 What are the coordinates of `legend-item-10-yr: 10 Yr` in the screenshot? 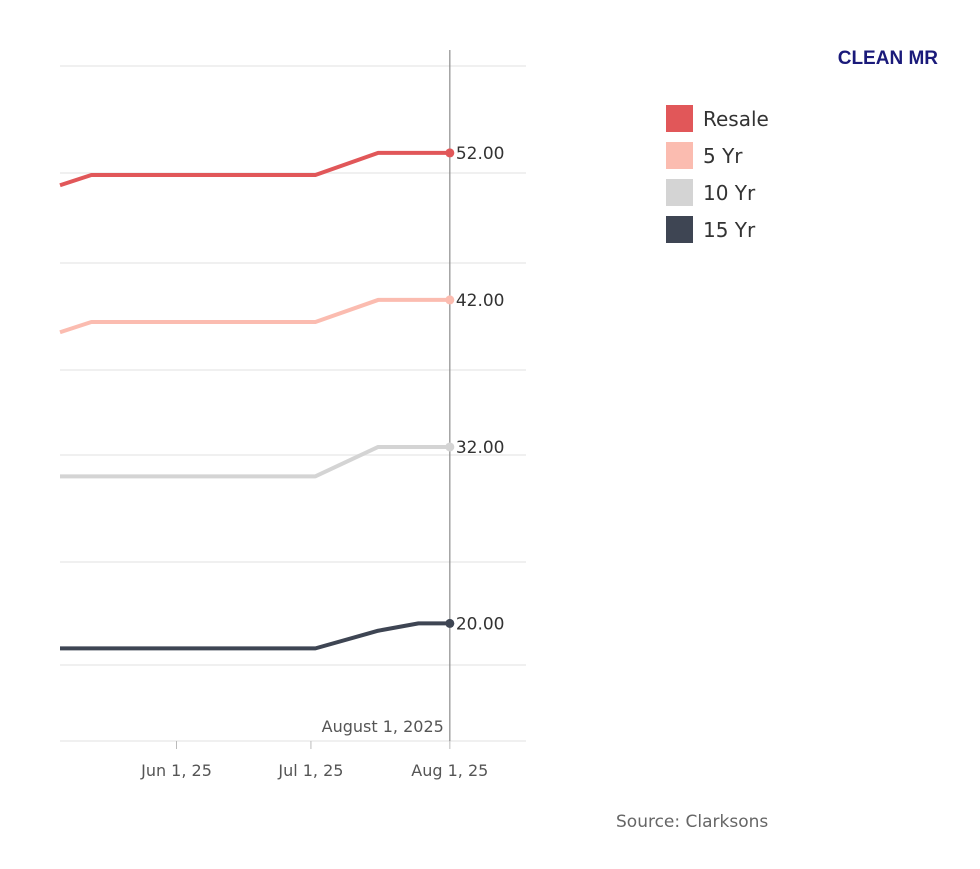 It's located at (717, 192).